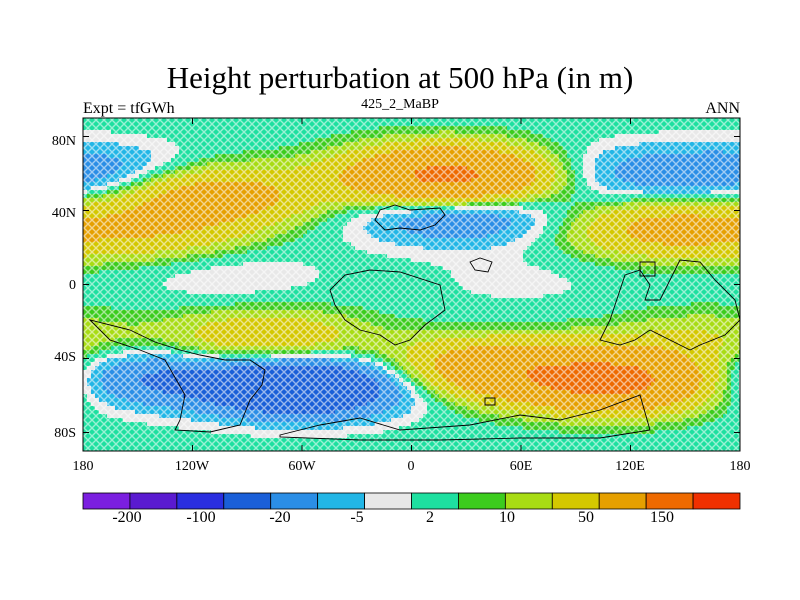 This screenshot has height=600, width=800. What do you see at coordinates (465, 417) in the screenshot?
I see `coastline-antarctica` at bounding box center [465, 417].